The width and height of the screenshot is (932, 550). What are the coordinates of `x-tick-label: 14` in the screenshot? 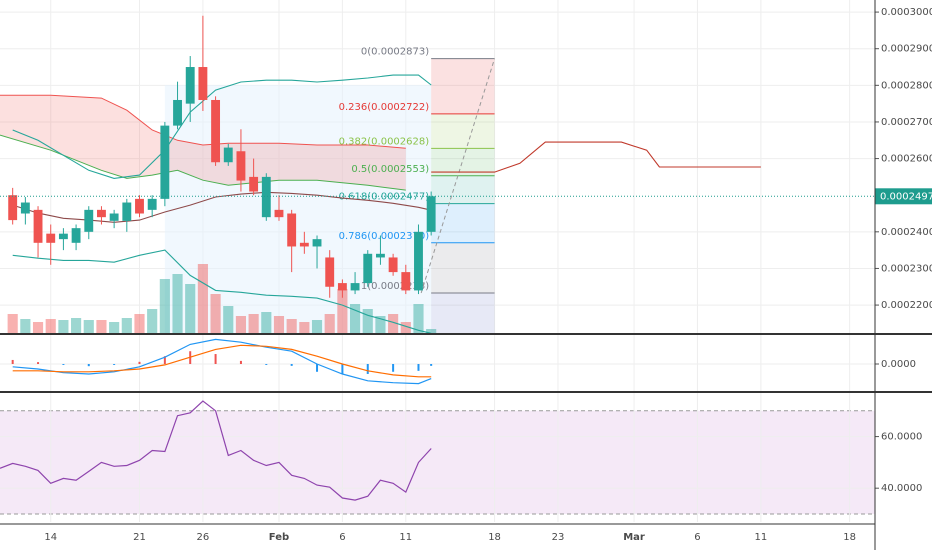 It's located at (50, 537).